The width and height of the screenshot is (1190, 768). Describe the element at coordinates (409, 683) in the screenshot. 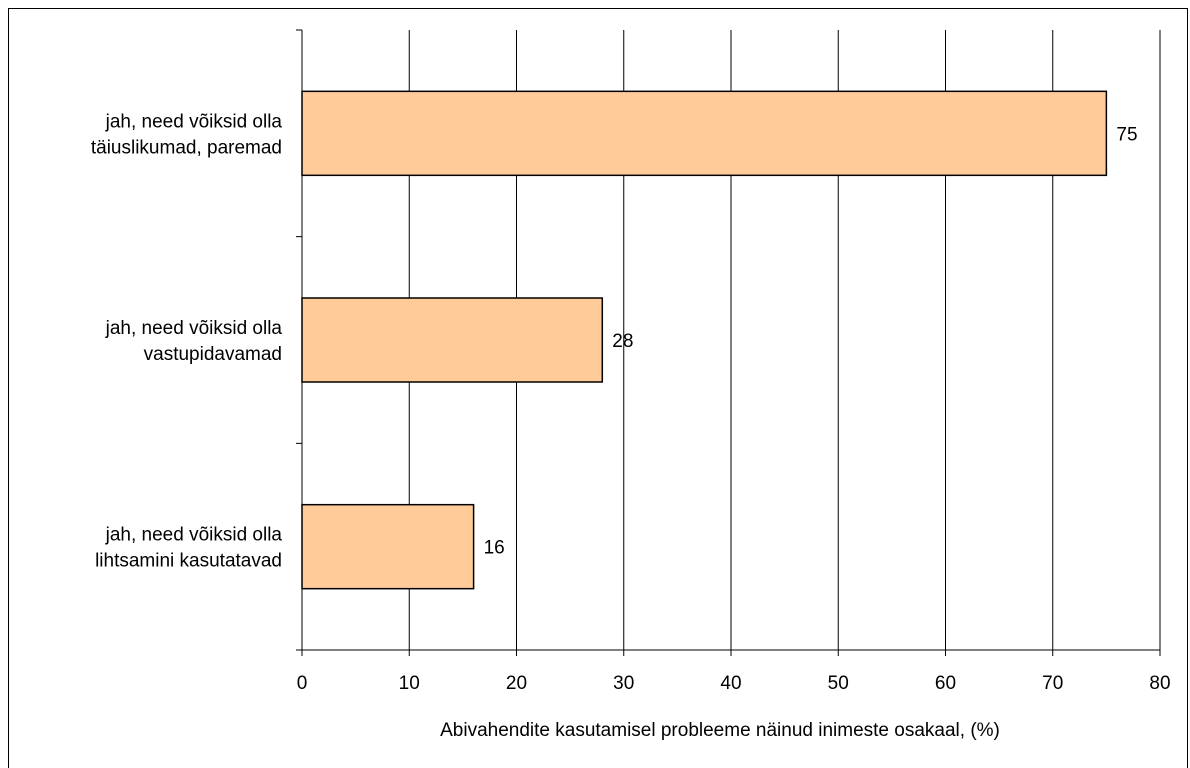

I see `x-tick-label-10: 10` at that location.